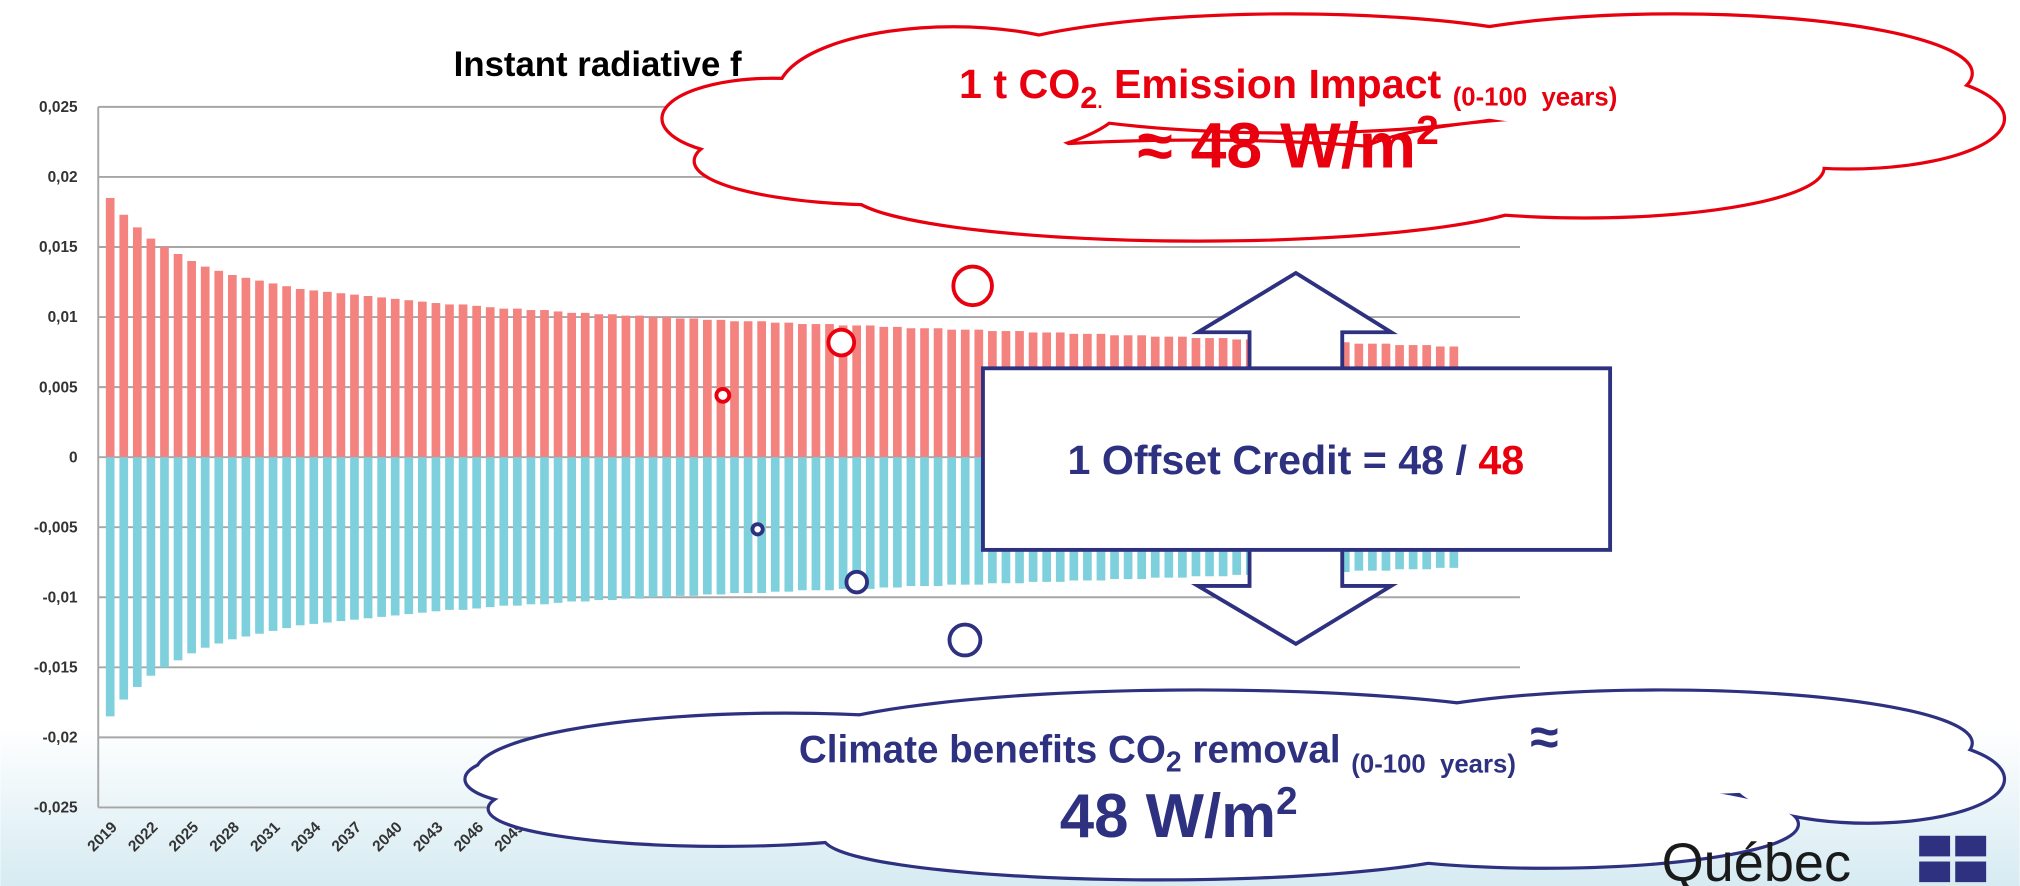 Image resolution: width=2020 pixels, height=886 pixels. I want to click on text: 1 t CO, so click(1019, 84).